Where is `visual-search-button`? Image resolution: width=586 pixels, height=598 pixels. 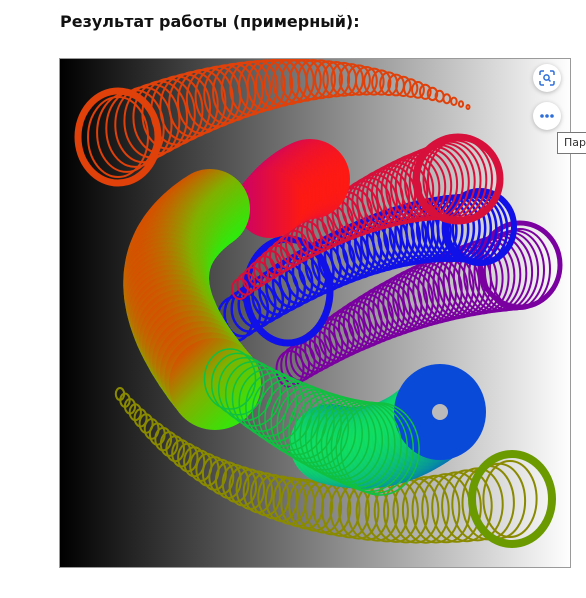 visual-search-button is located at coordinates (547, 78).